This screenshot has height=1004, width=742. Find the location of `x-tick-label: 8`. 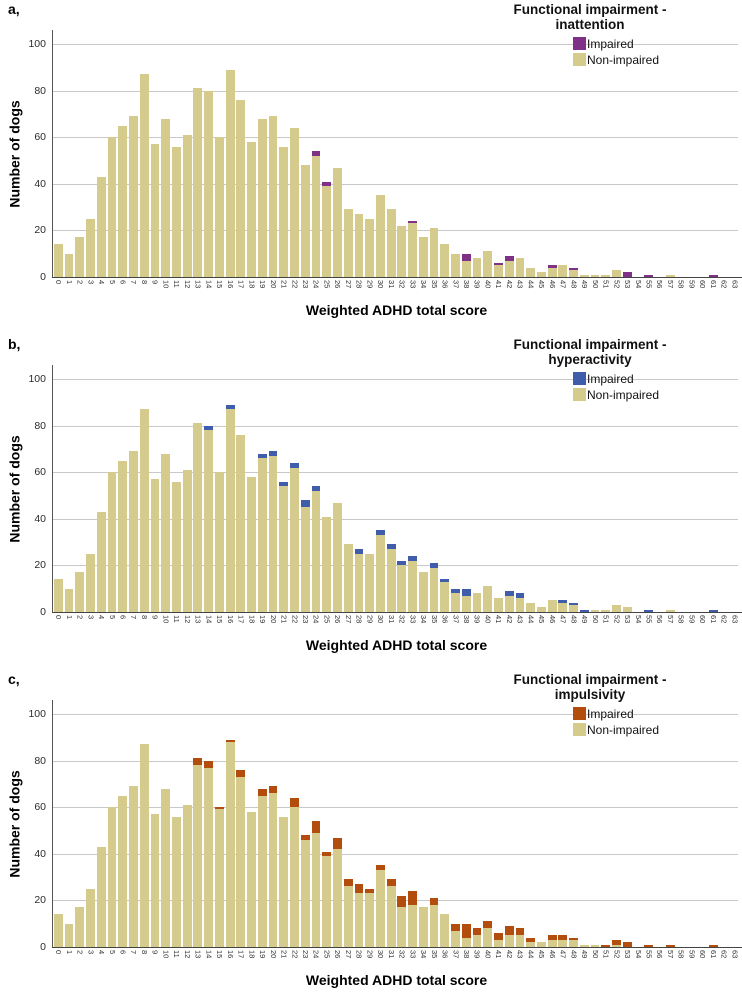

x-tick-label: 8 is located at coordinates (144, 617).